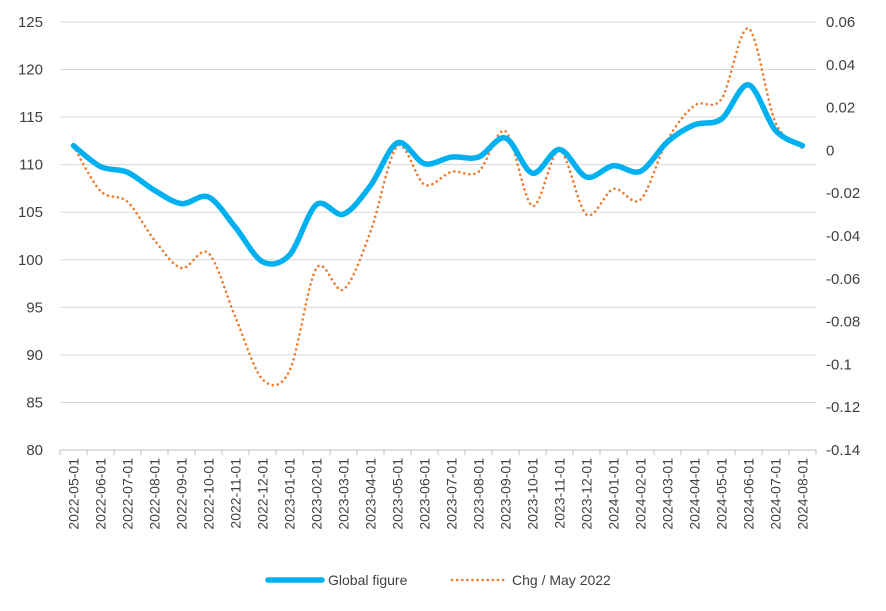 The width and height of the screenshot is (886, 611). I want to click on x-tick-label: 2023-05-01, so click(398, 494).